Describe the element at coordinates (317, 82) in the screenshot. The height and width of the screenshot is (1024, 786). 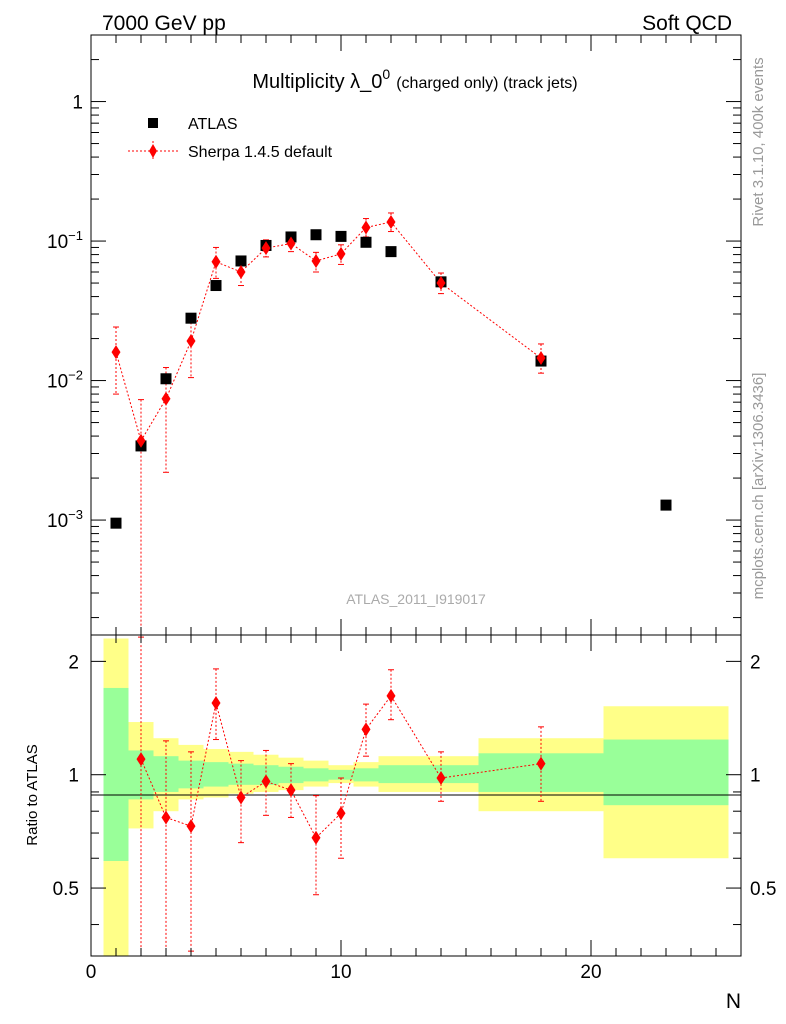
I see `chart-title-main: Multiplicity λ_0` at that location.